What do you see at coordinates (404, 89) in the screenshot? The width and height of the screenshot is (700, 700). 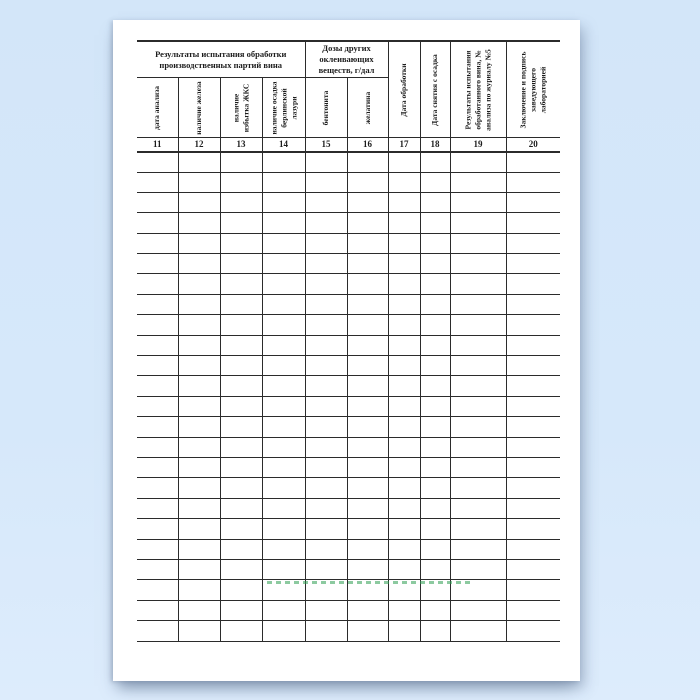 I see `col-header-processing-date-label: Дата обработки` at bounding box center [404, 89].